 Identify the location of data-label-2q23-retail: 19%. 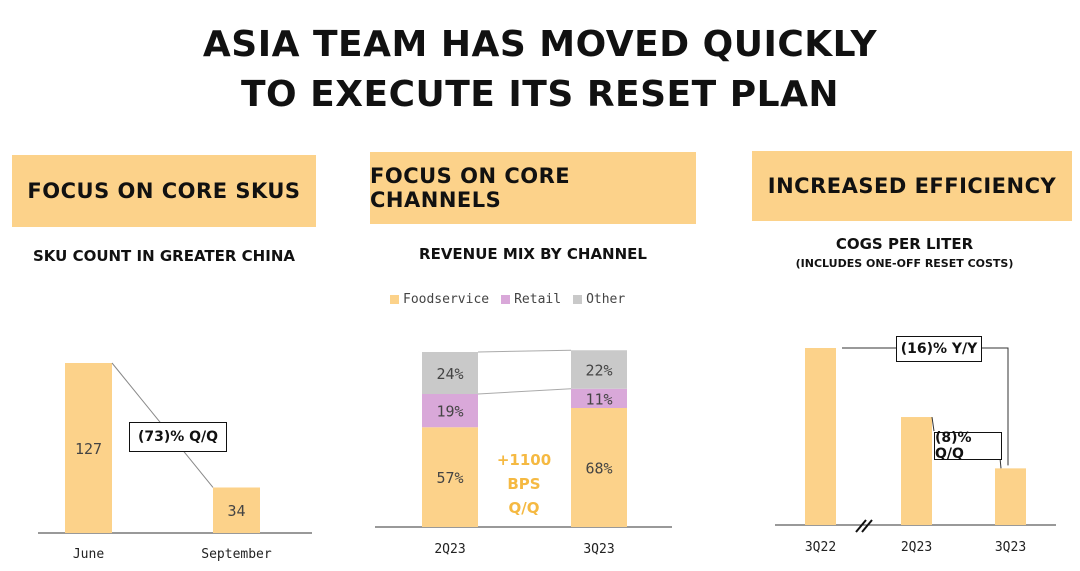
(449, 412).